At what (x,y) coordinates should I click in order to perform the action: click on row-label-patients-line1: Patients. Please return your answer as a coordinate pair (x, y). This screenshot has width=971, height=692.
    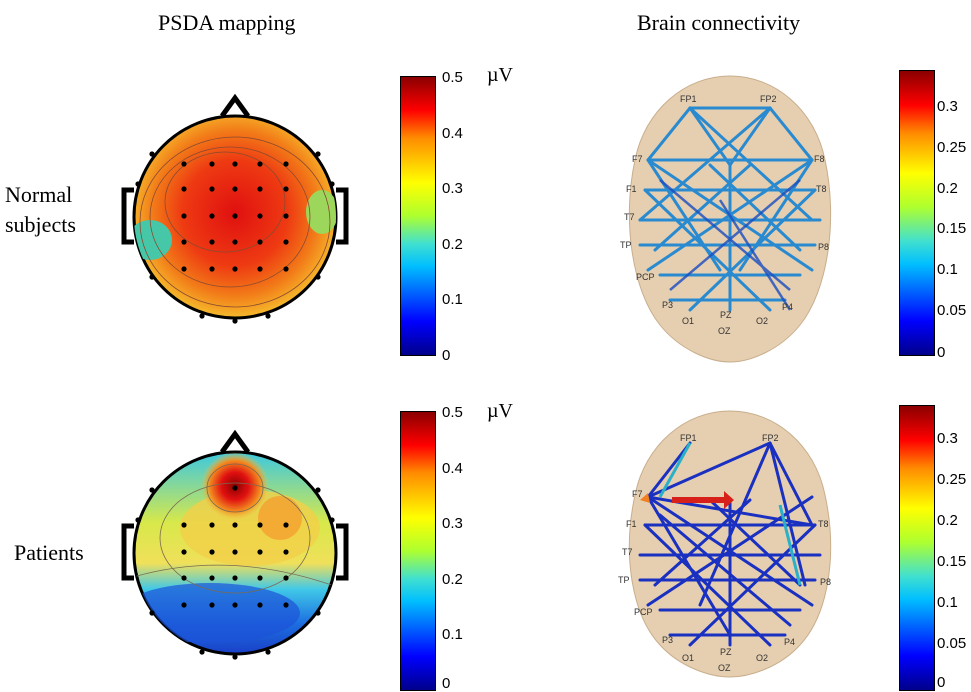
    Looking at the image, I should click on (49, 552).